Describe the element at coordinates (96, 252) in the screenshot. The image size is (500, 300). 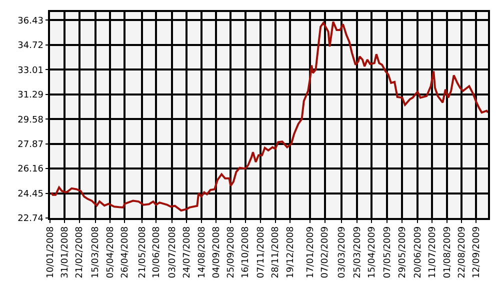
I see `x-tick-label: 15/03/2008` at that location.